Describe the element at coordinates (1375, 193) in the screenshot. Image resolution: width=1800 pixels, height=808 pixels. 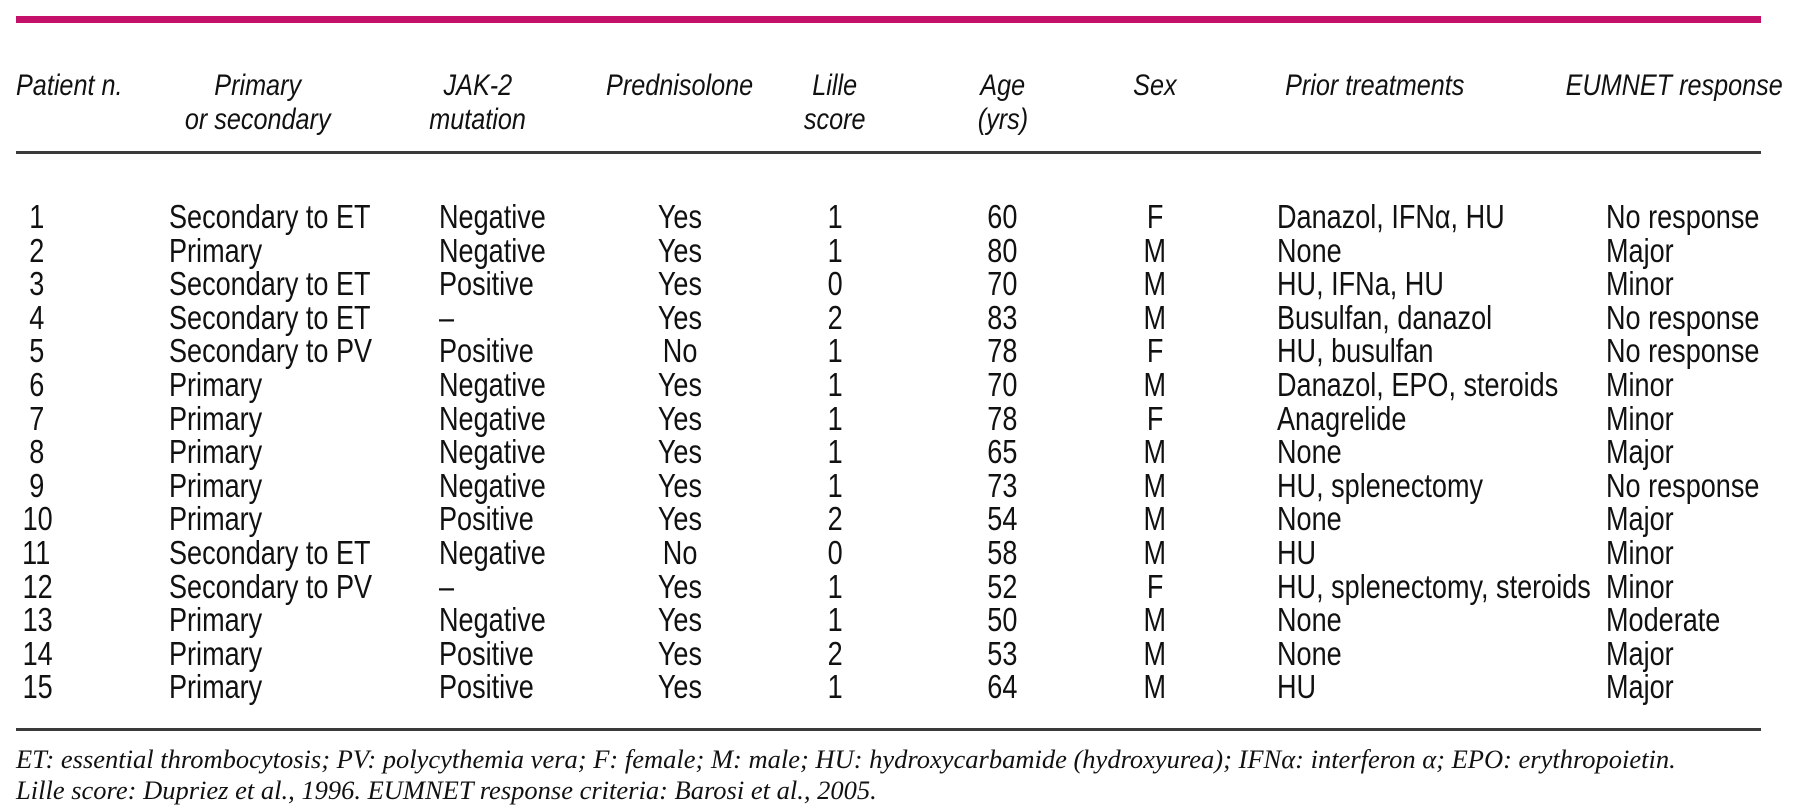
I see `cell-prior-treatments: Danazol, IFNα, HU` at that location.